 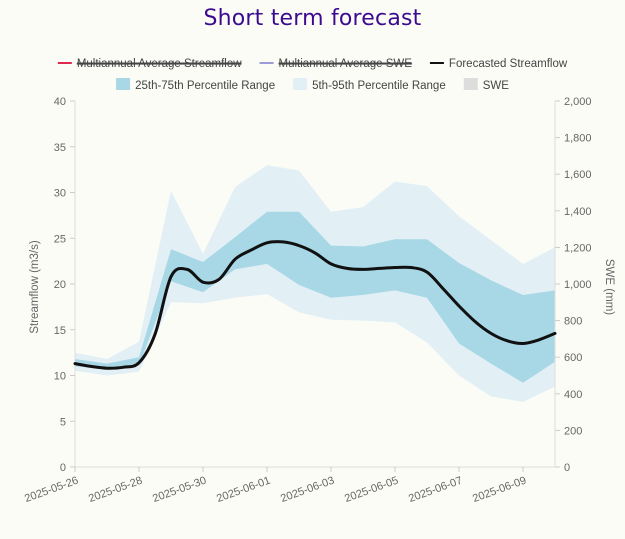 I want to click on y2-tick-label: 200, so click(x=573, y=431).